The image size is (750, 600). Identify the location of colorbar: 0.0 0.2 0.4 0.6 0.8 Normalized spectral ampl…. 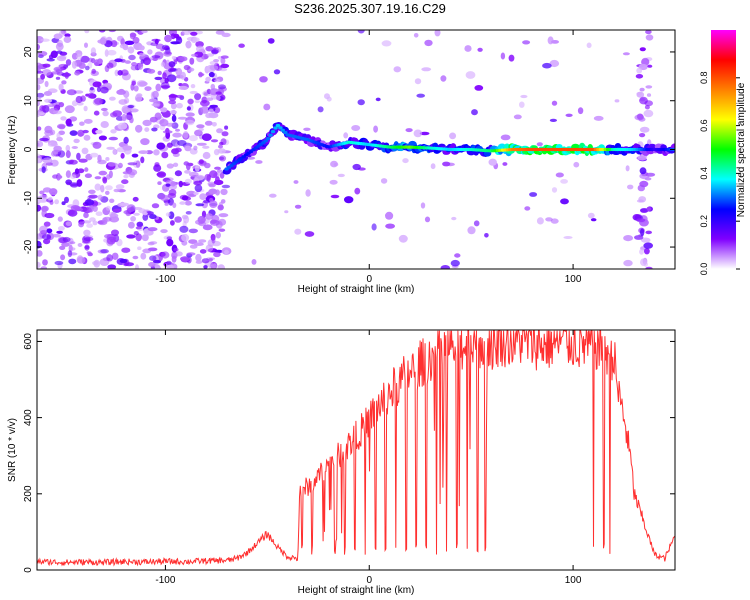
(723, 152).